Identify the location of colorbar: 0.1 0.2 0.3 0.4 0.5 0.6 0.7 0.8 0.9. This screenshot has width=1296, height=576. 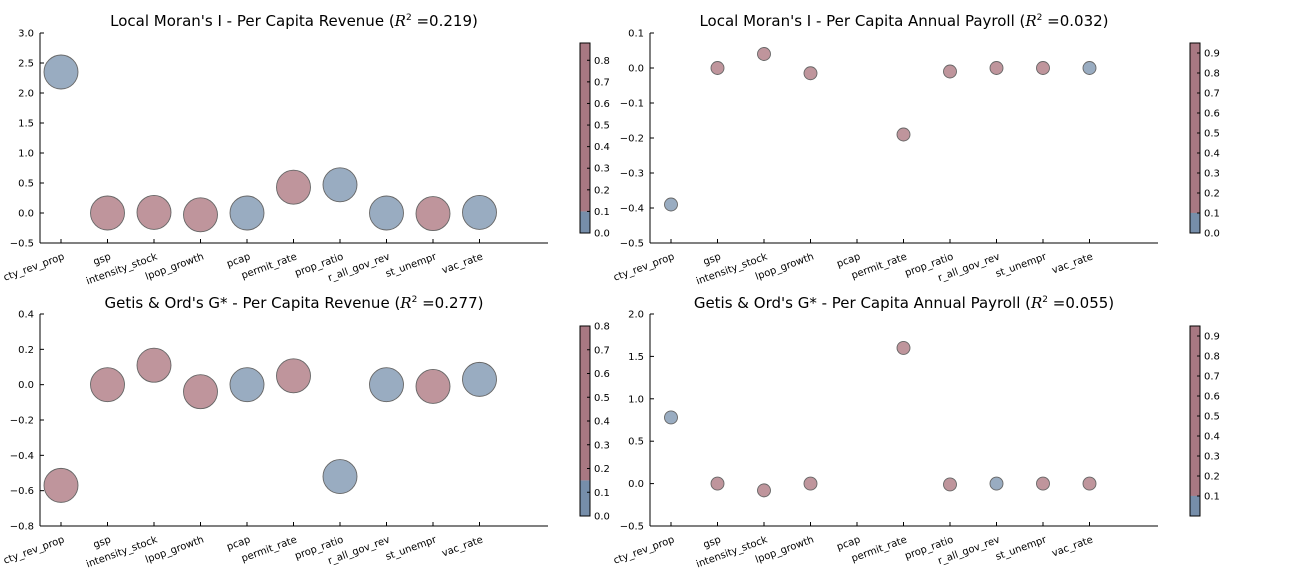
(1204, 421).